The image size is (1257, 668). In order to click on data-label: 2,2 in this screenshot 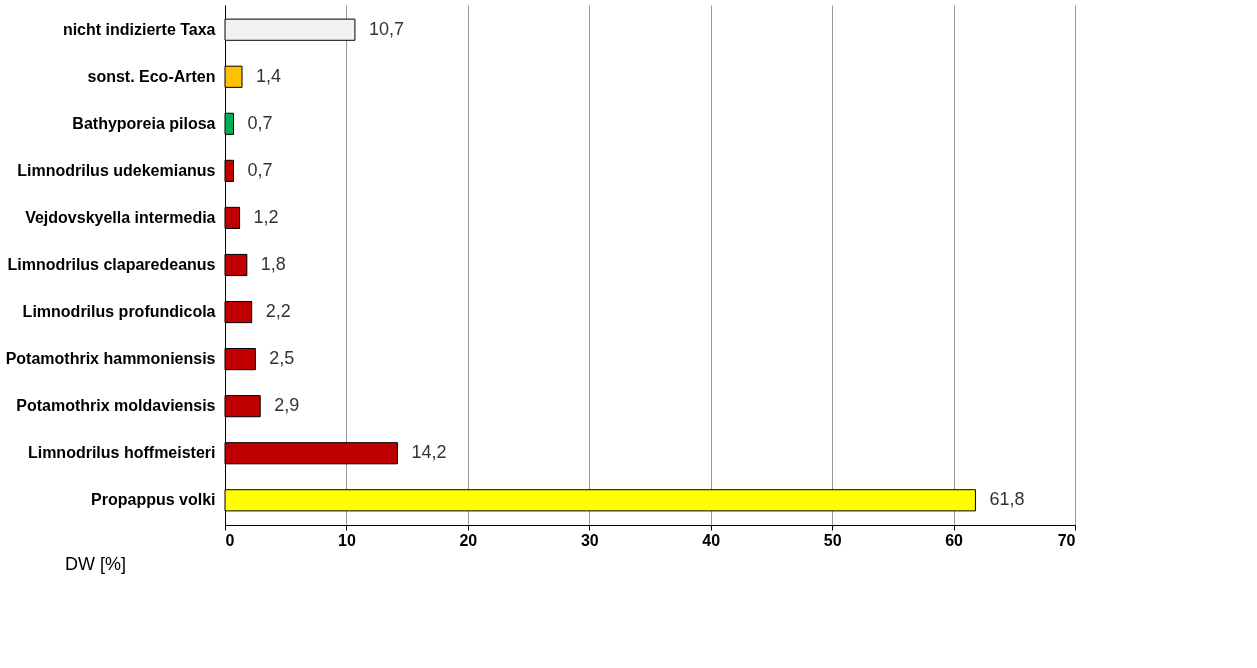, I will do `click(278, 311)`.